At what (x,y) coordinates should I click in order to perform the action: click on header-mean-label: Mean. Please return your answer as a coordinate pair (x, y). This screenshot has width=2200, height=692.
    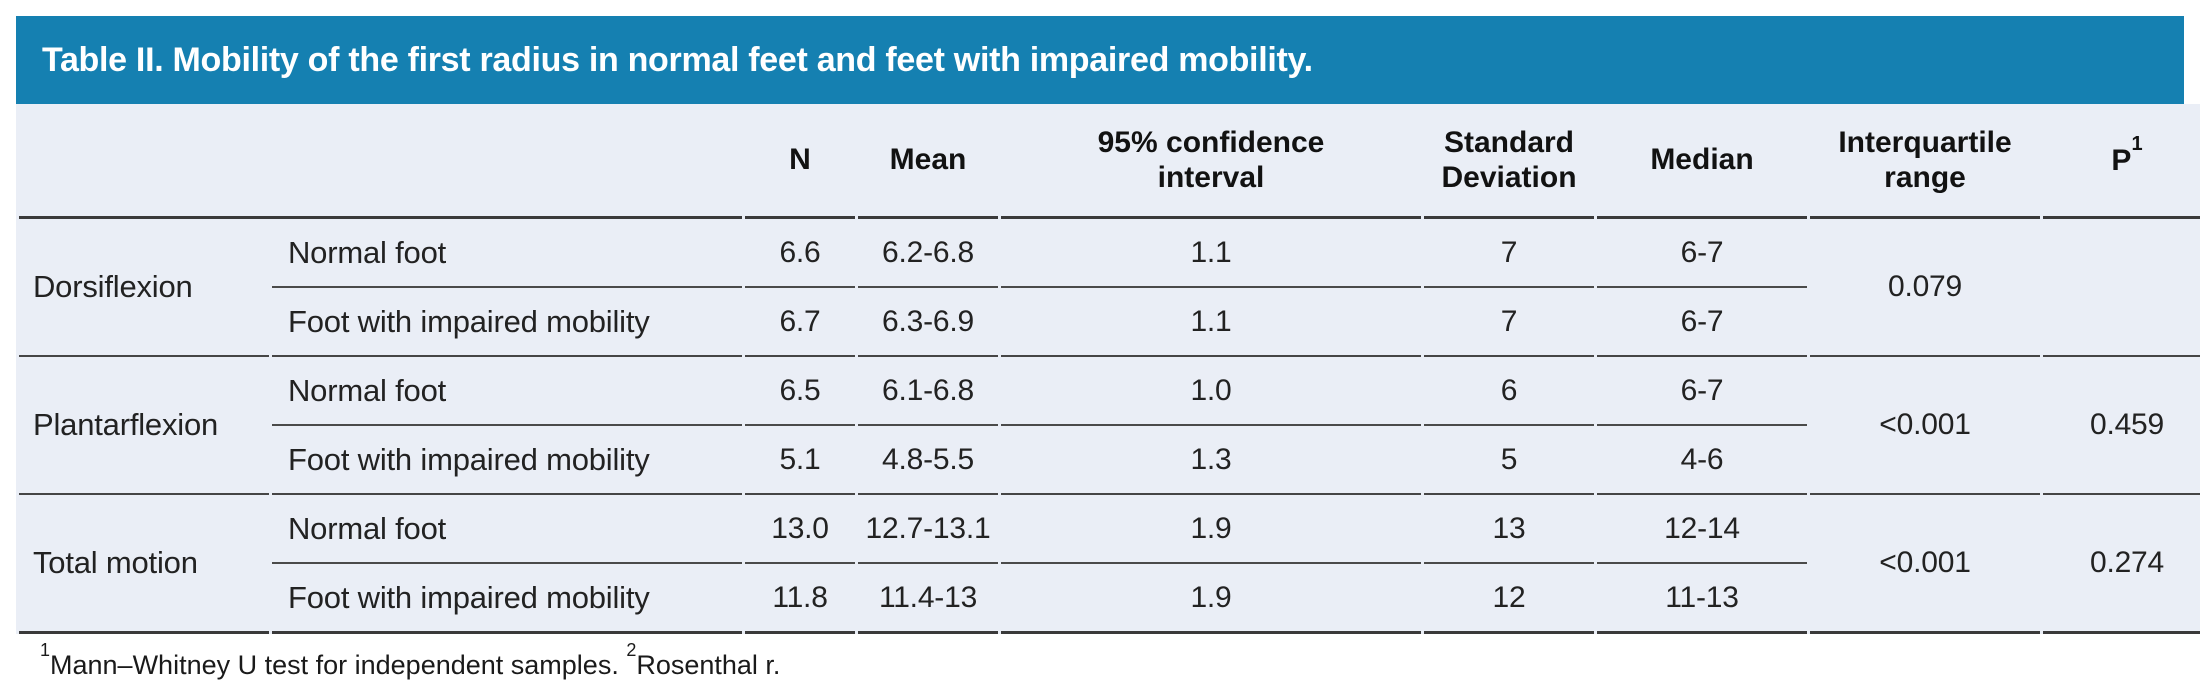
    Looking at the image, I should click on (928, 160).